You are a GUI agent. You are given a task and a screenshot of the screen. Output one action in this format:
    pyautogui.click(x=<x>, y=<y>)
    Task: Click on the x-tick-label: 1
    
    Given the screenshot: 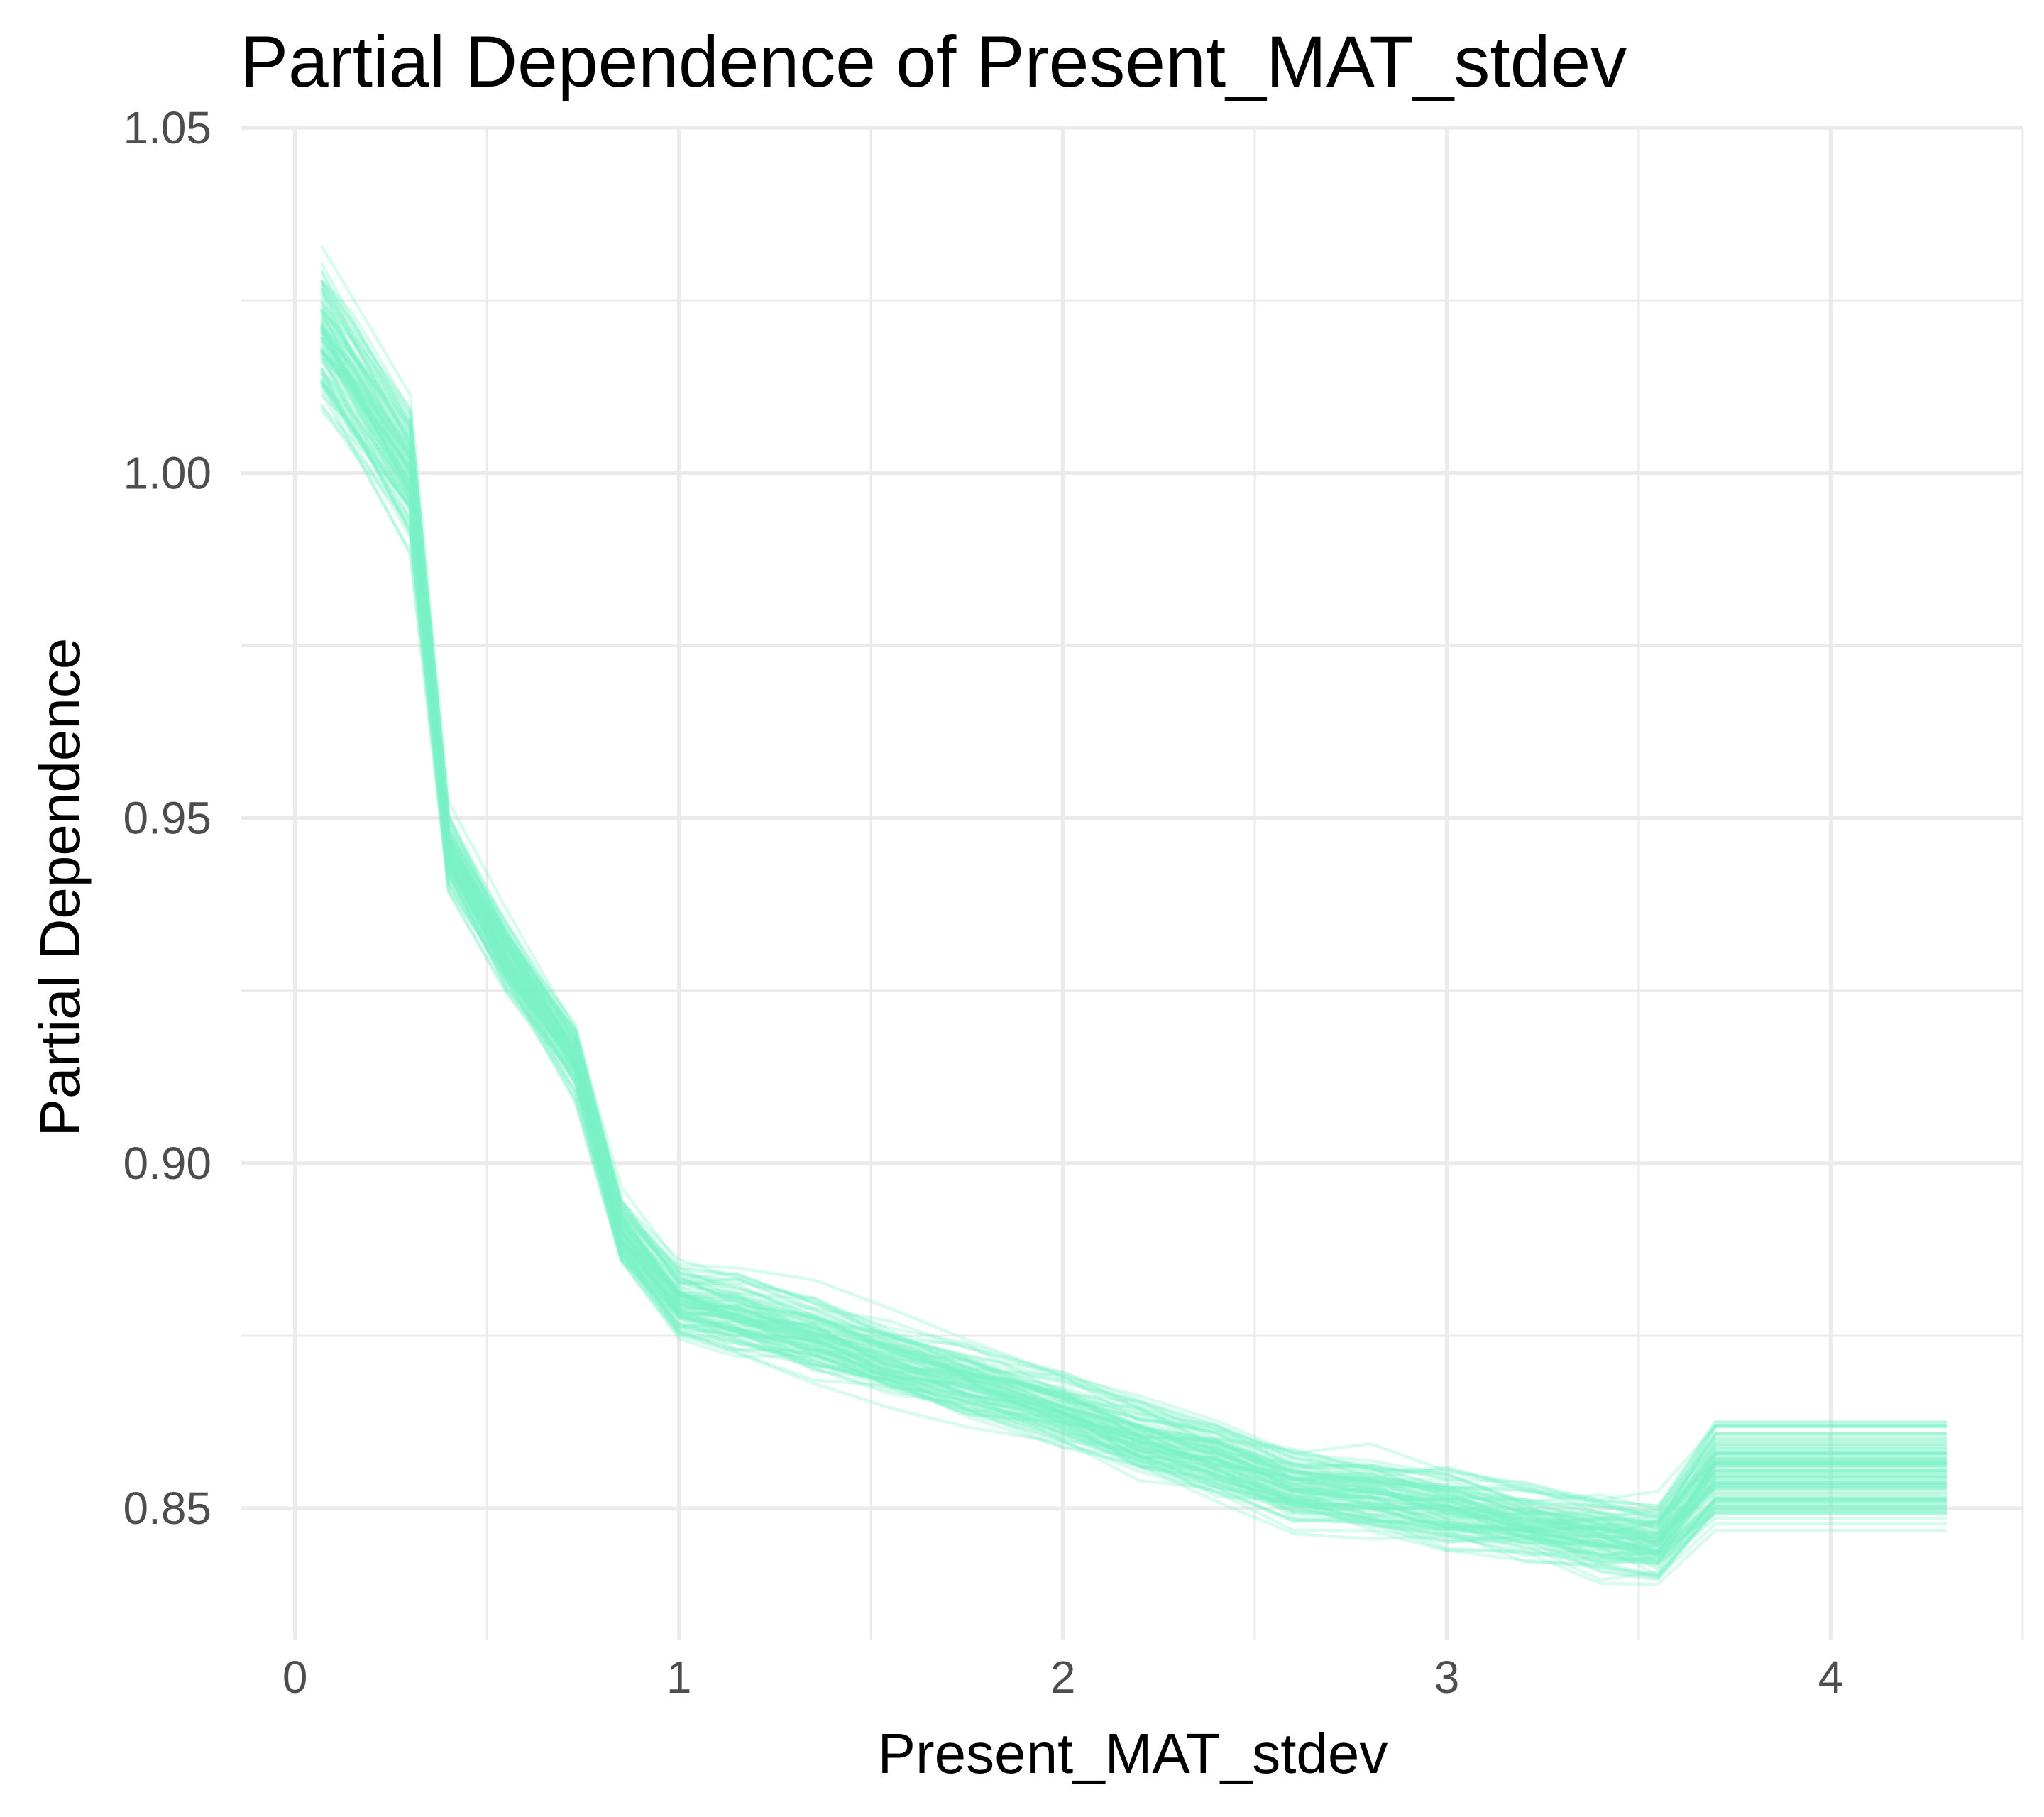 What is the action you would take?
    pyautogui.click(x=679, y=1677)
    